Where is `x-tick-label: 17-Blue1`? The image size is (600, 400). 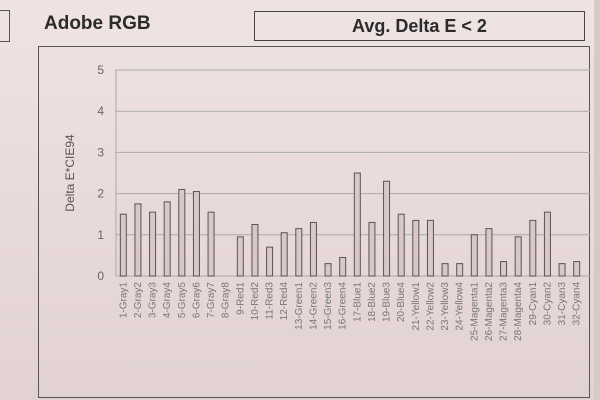
x-tick-label: 17-Blue1 is located at coordinates (357, 302).